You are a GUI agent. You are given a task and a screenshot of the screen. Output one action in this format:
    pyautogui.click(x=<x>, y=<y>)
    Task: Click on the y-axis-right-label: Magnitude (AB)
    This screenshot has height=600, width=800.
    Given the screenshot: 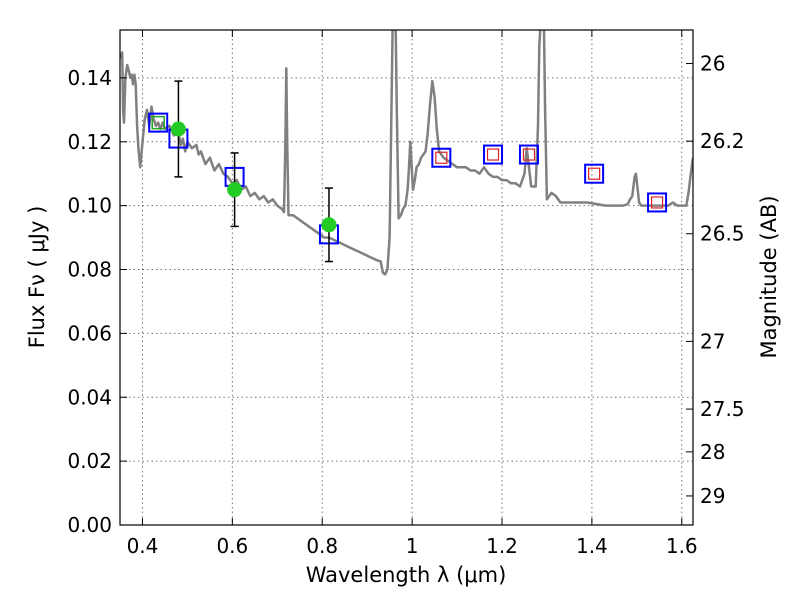 What is the action you would take?
    pyautogui.click(x=769, y=276)
    